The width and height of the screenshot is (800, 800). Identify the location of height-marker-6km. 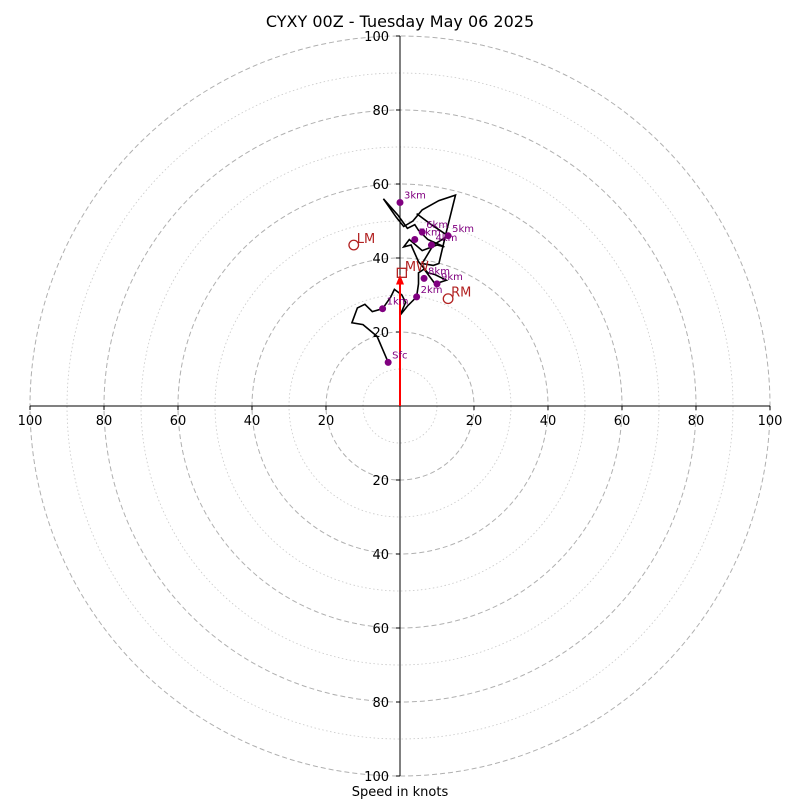
(422, 232).